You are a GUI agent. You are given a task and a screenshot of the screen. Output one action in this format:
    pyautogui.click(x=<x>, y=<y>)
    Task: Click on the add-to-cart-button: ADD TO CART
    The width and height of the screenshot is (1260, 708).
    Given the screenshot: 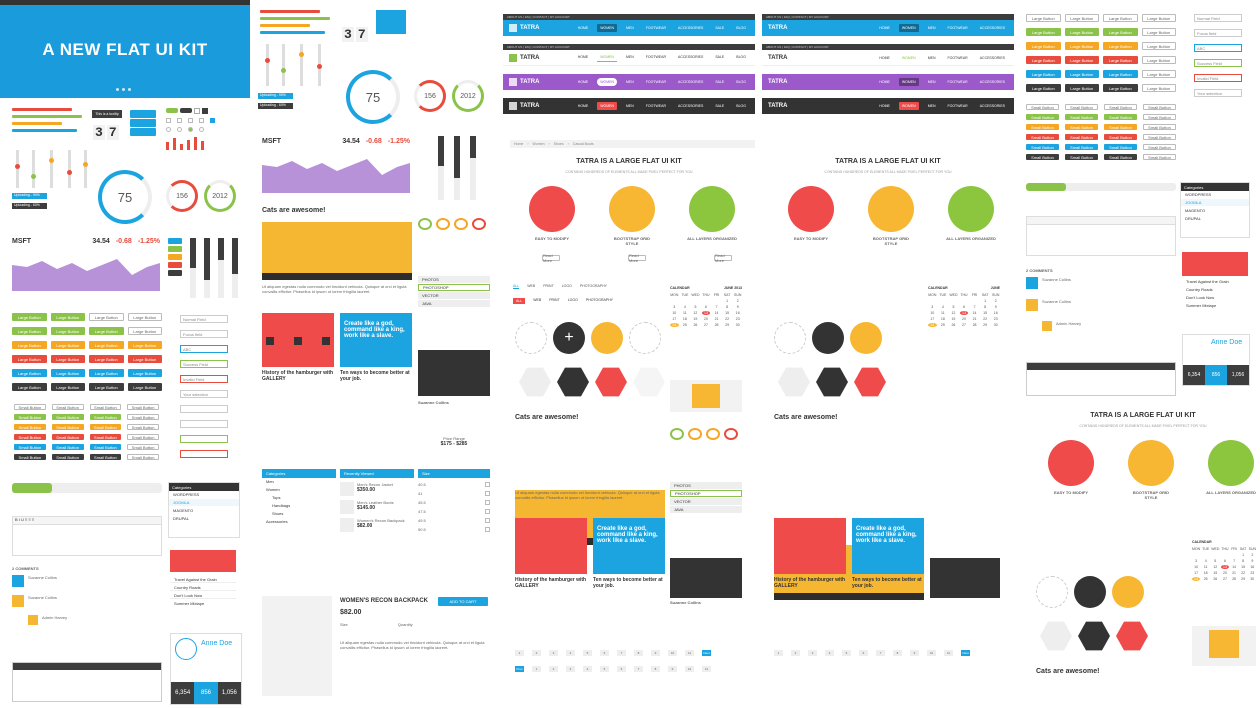 What is the action you would take?
    pyautogui.click(x=463, y=601)
    